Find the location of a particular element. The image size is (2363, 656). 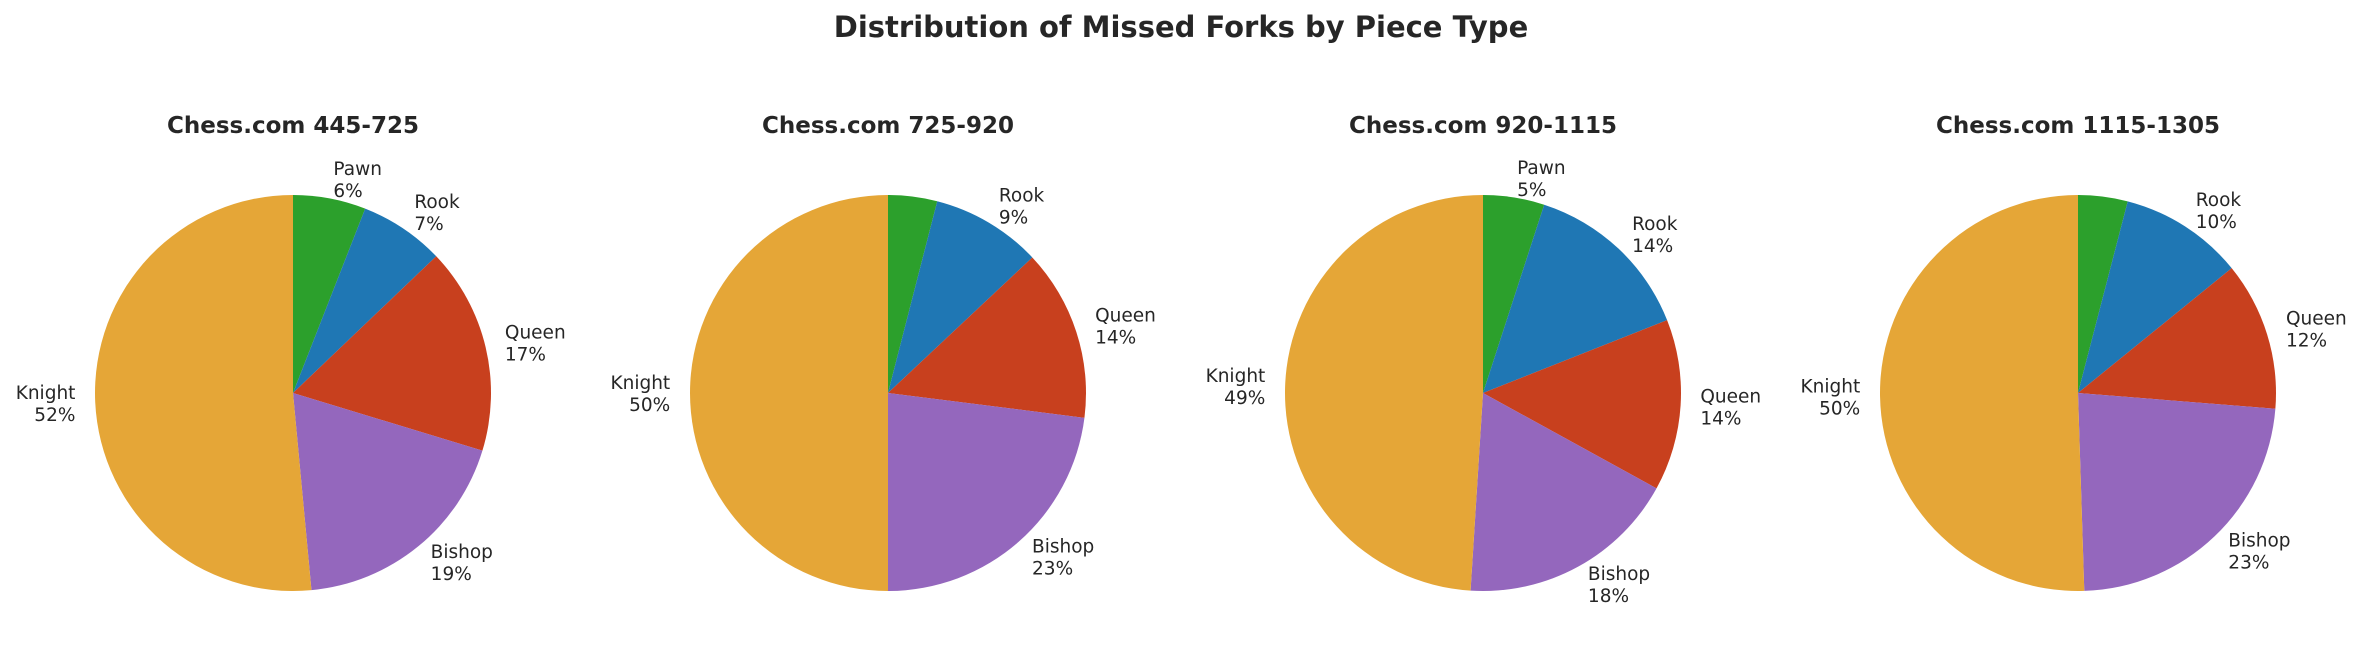

pie-label-knight: Knight 52% is located at coordinates (46, 404).